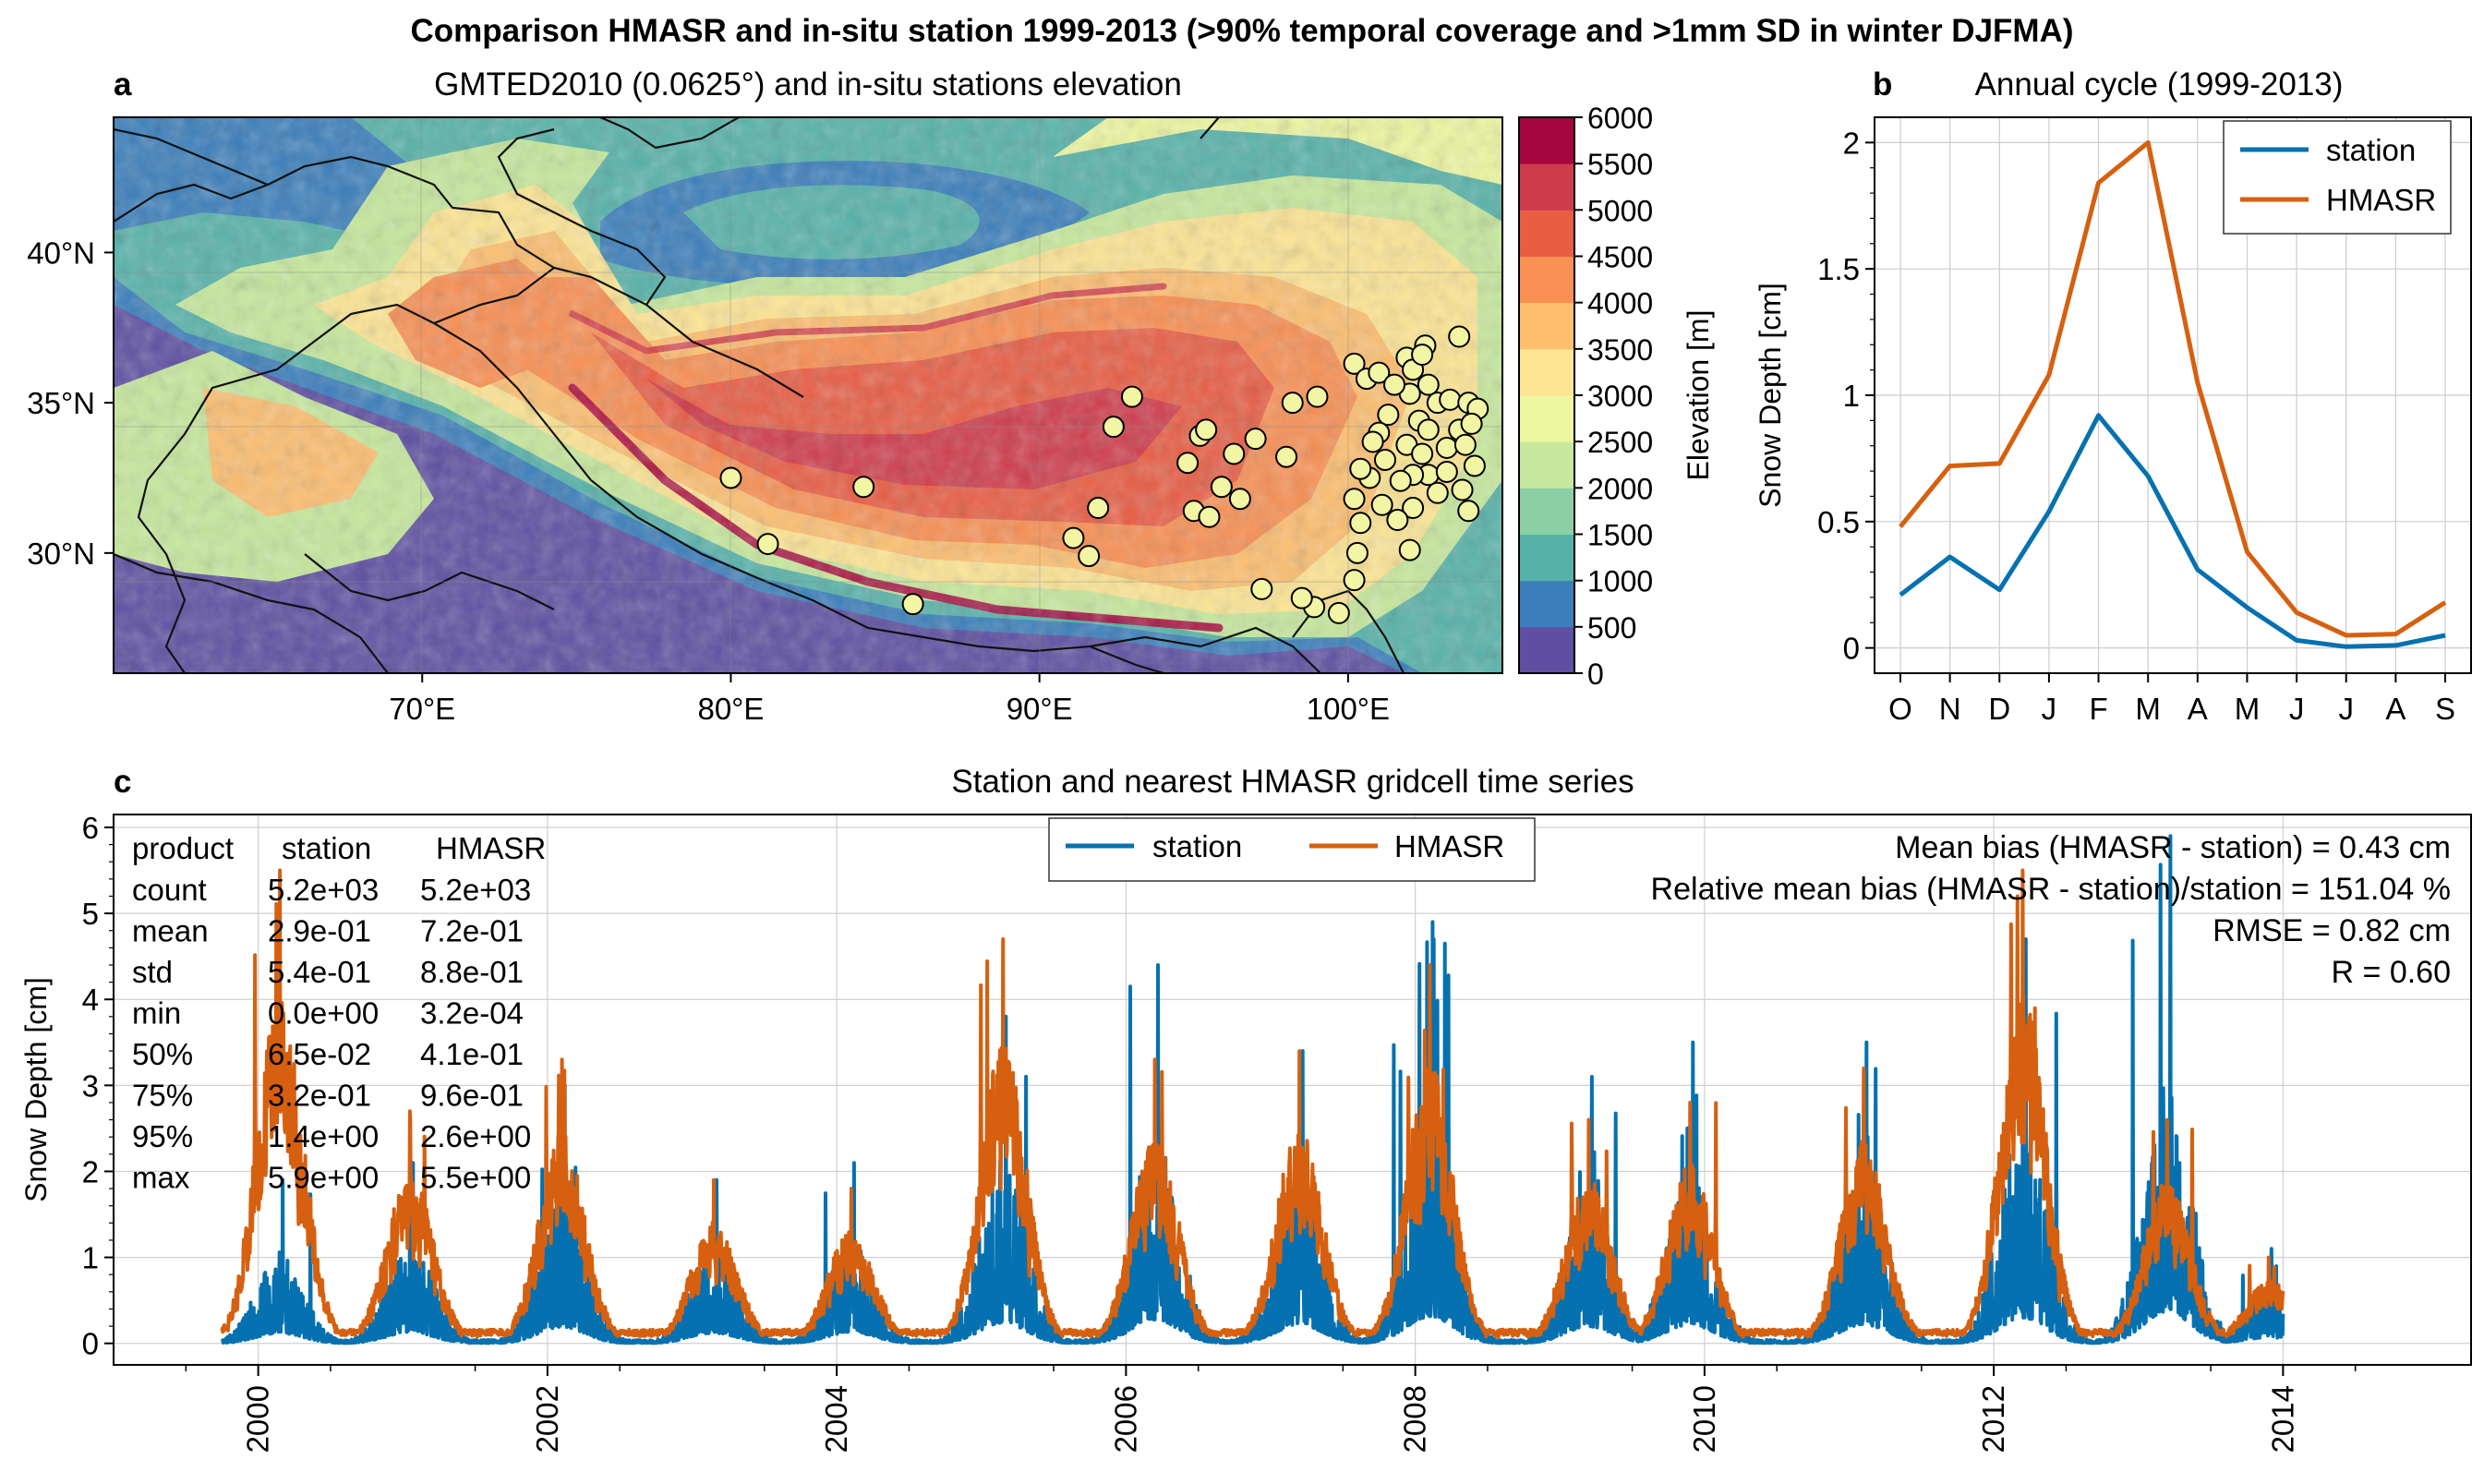 Image resolution: width=2484 pixels, height=1484 pixels. What do you see at coordinates (162, 1054) in the screenshot?
I see `stats-row-label: 50%` at bounding box center [162, 1054].